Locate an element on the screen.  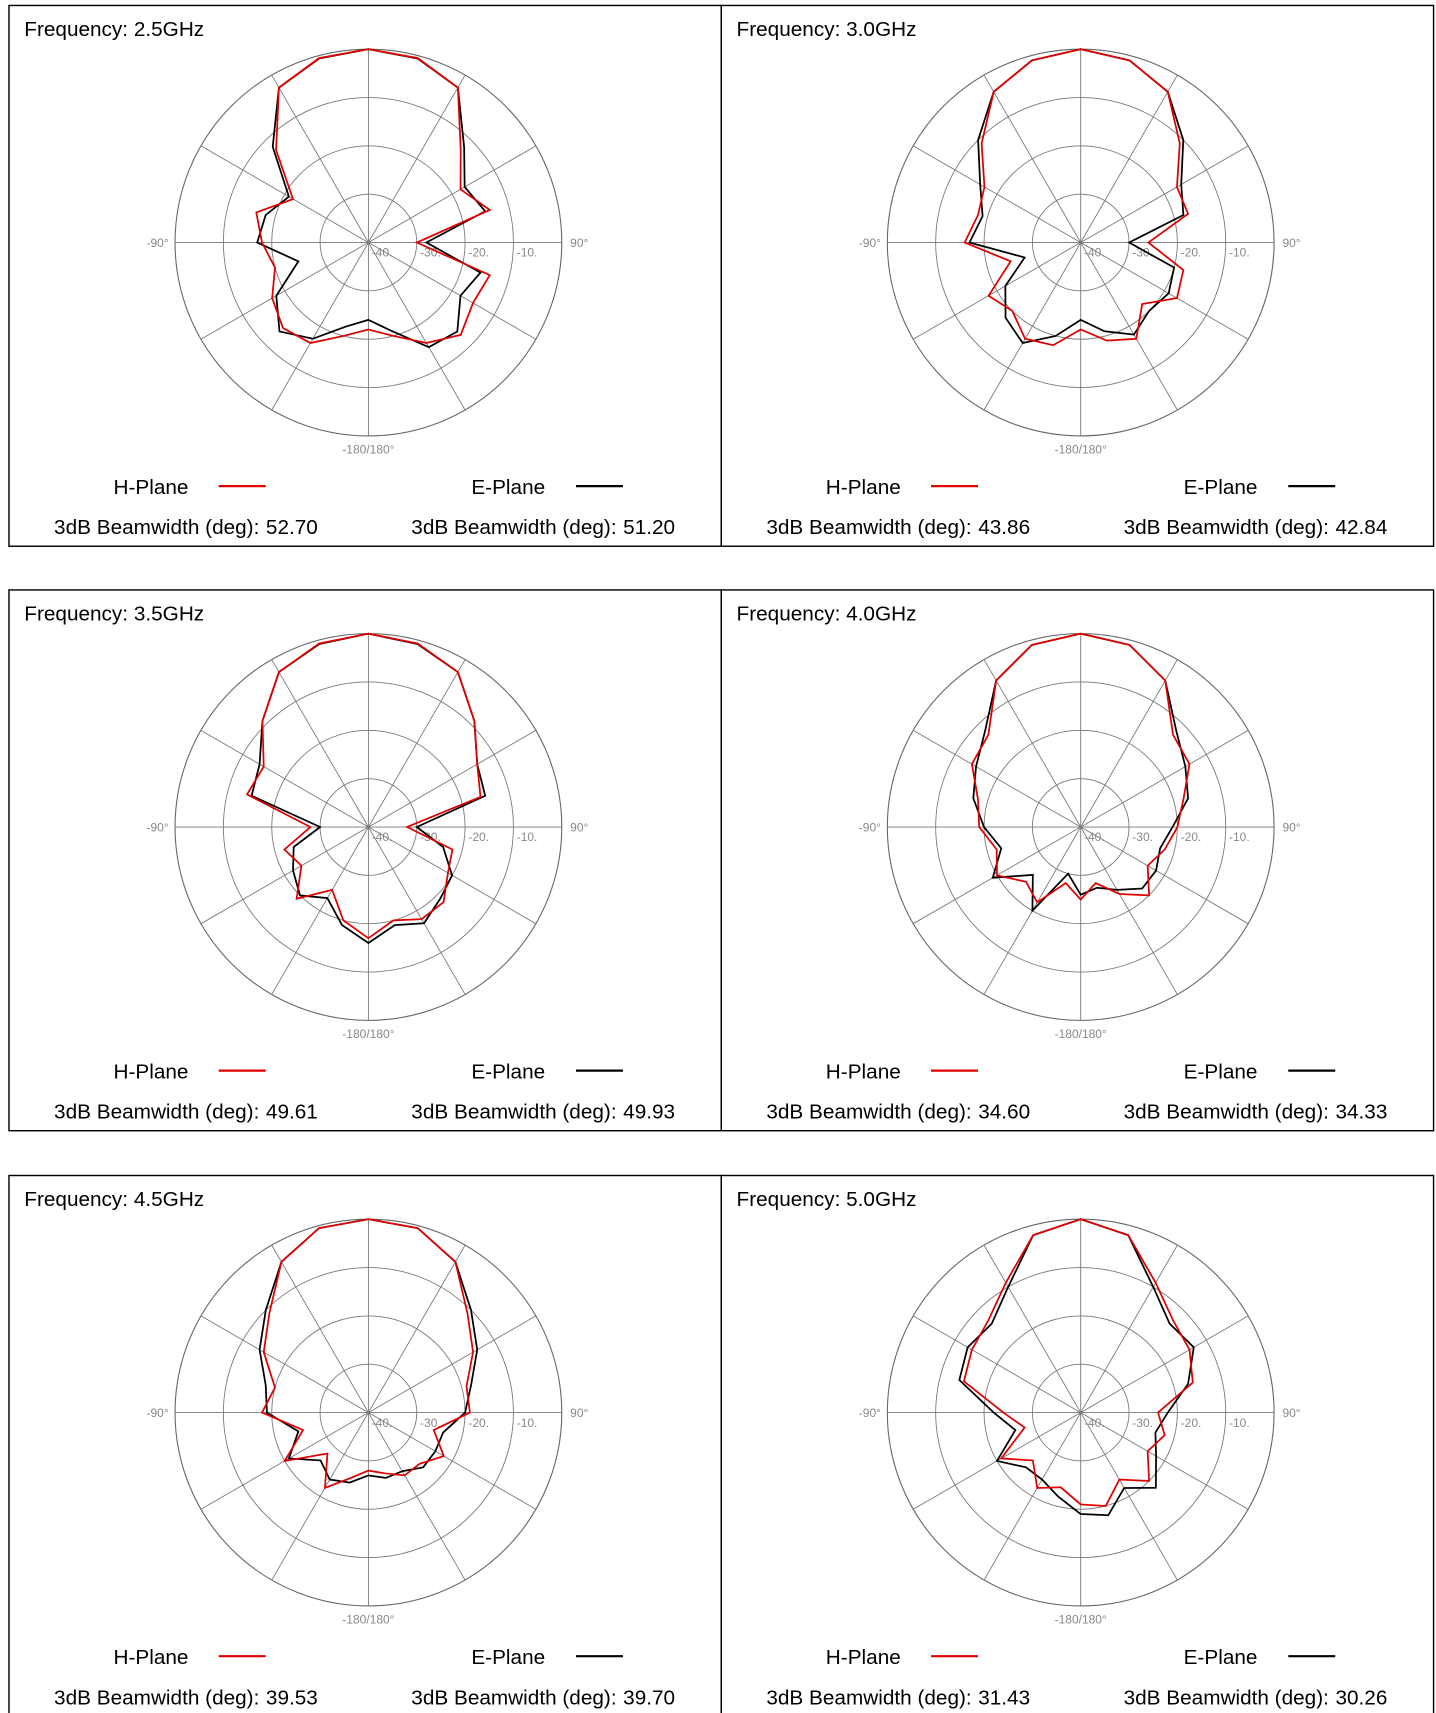
beamwidth-text: 3dB Beamwidth (deg): 43.86 is located at coordinates (898, 527).